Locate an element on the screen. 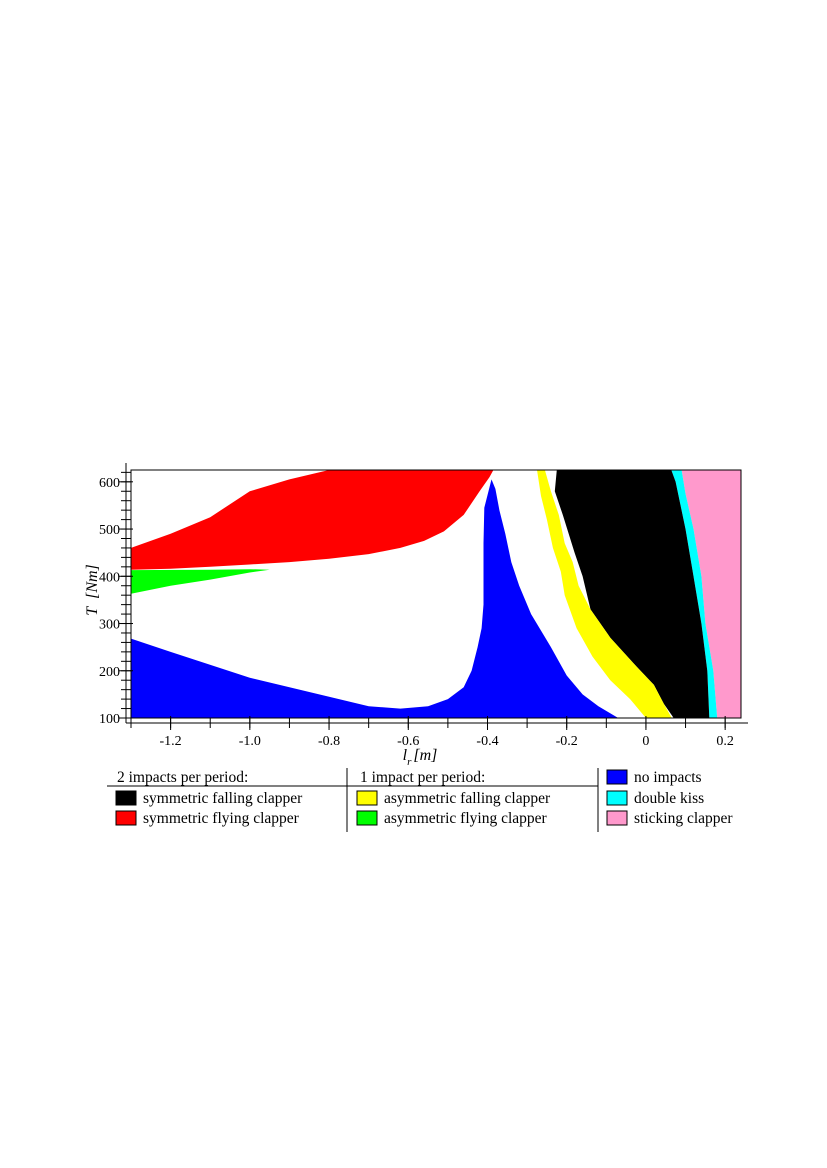  x-tick-label: 0 is located at coordinates (645, 741).